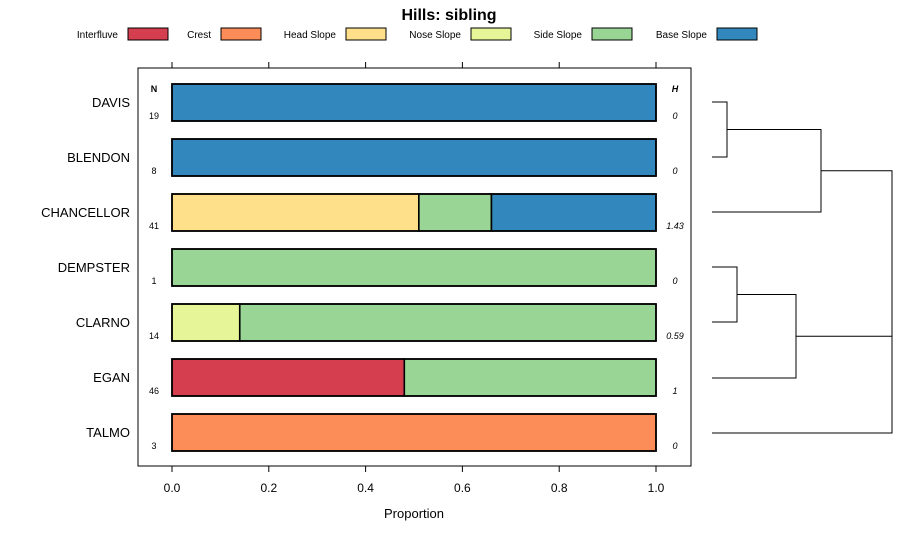 The image size is (900, 540). I want to click on legend-swatch-crest, so click(241, 34).